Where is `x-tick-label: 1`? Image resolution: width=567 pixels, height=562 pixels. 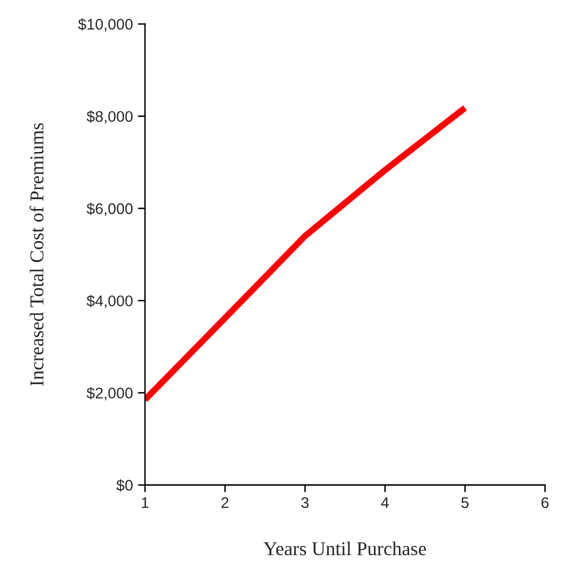
x-tick-label: 1 is located at coordinates (145, 502).